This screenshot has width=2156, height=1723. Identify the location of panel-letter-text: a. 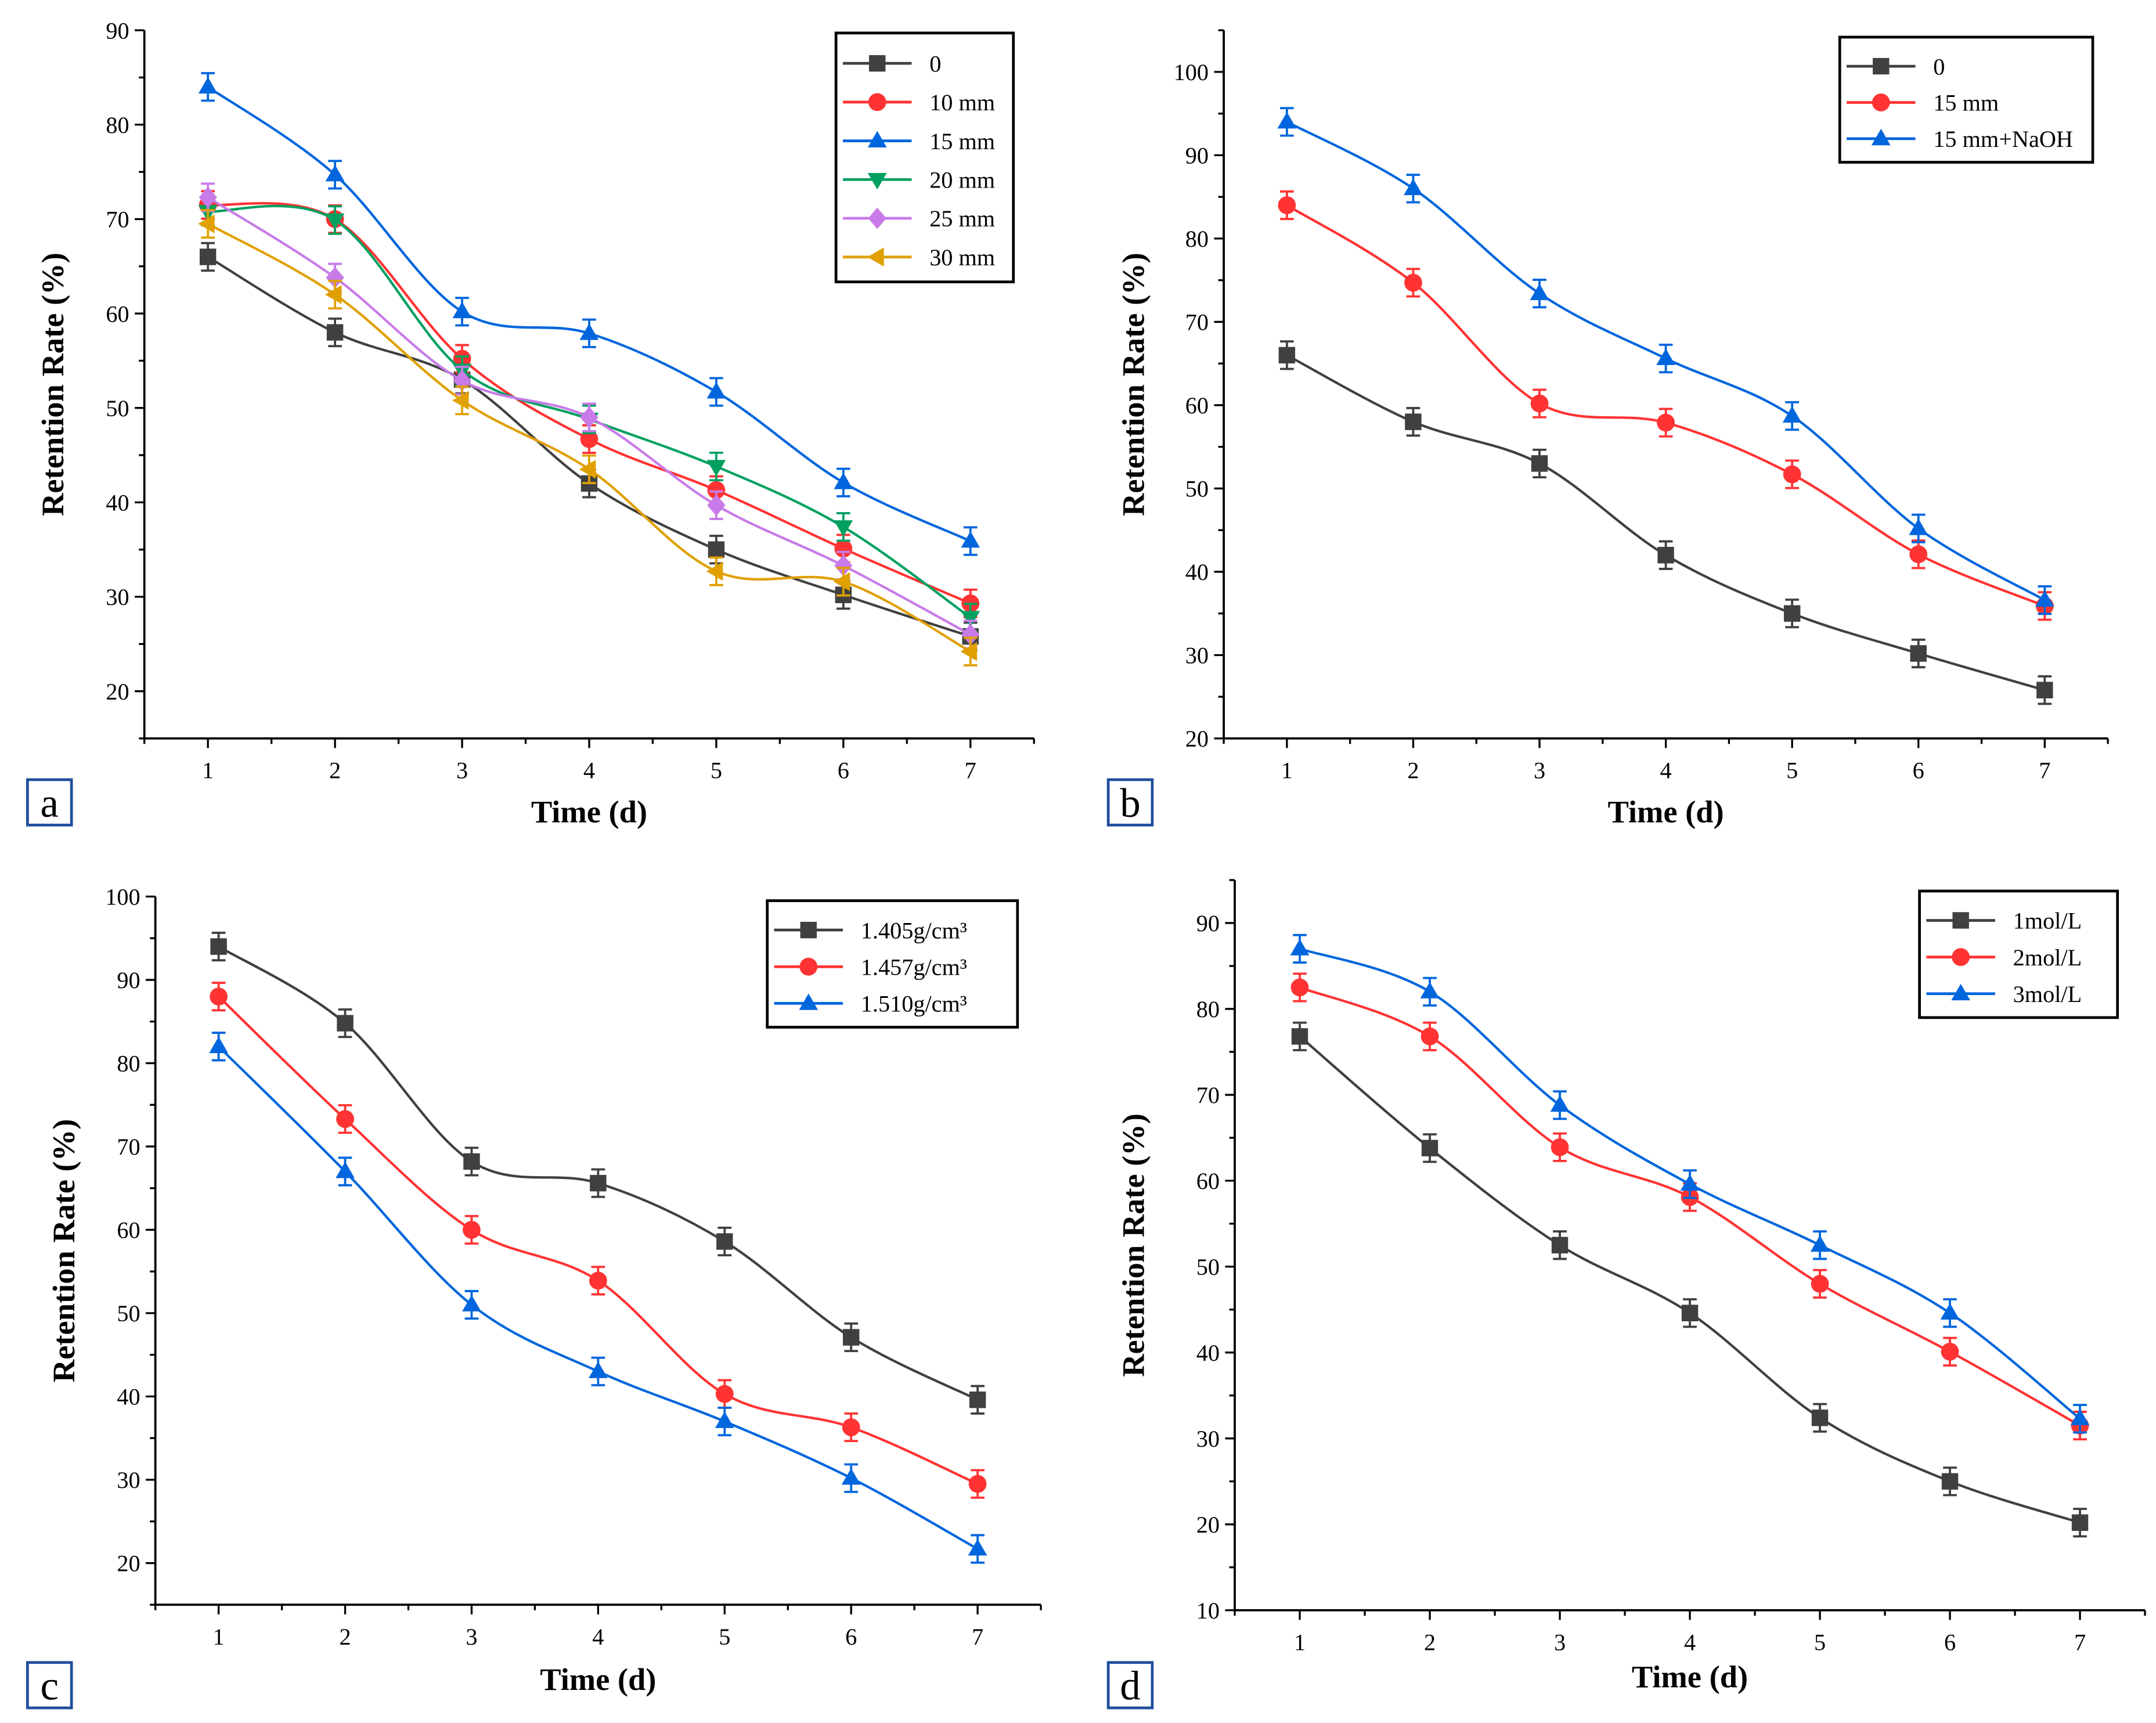
(50, 803).